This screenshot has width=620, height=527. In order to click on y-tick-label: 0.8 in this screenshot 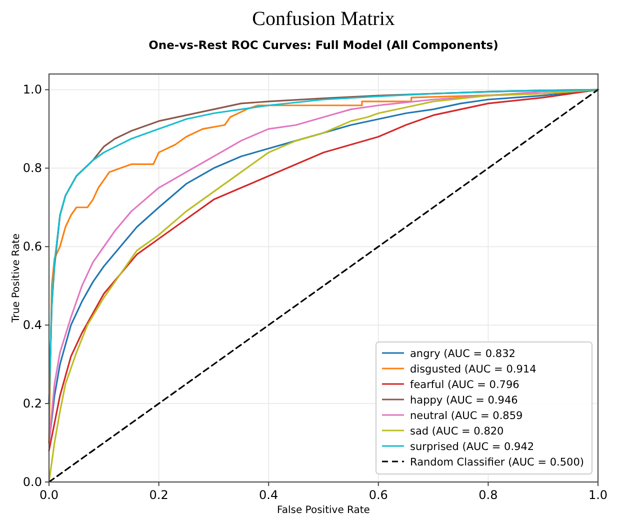, I will do `click(32, 168)`.